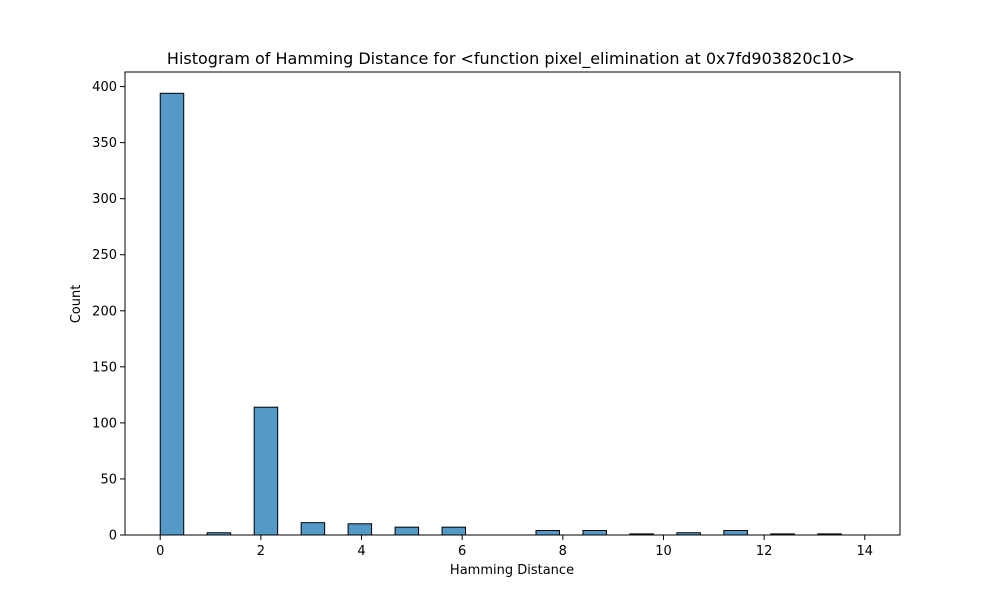 This screenshot has width=1000, height=600. Describe the element at coordinates (104, 255) in the screenshot. I see `y-tick-label: 250` at that location.